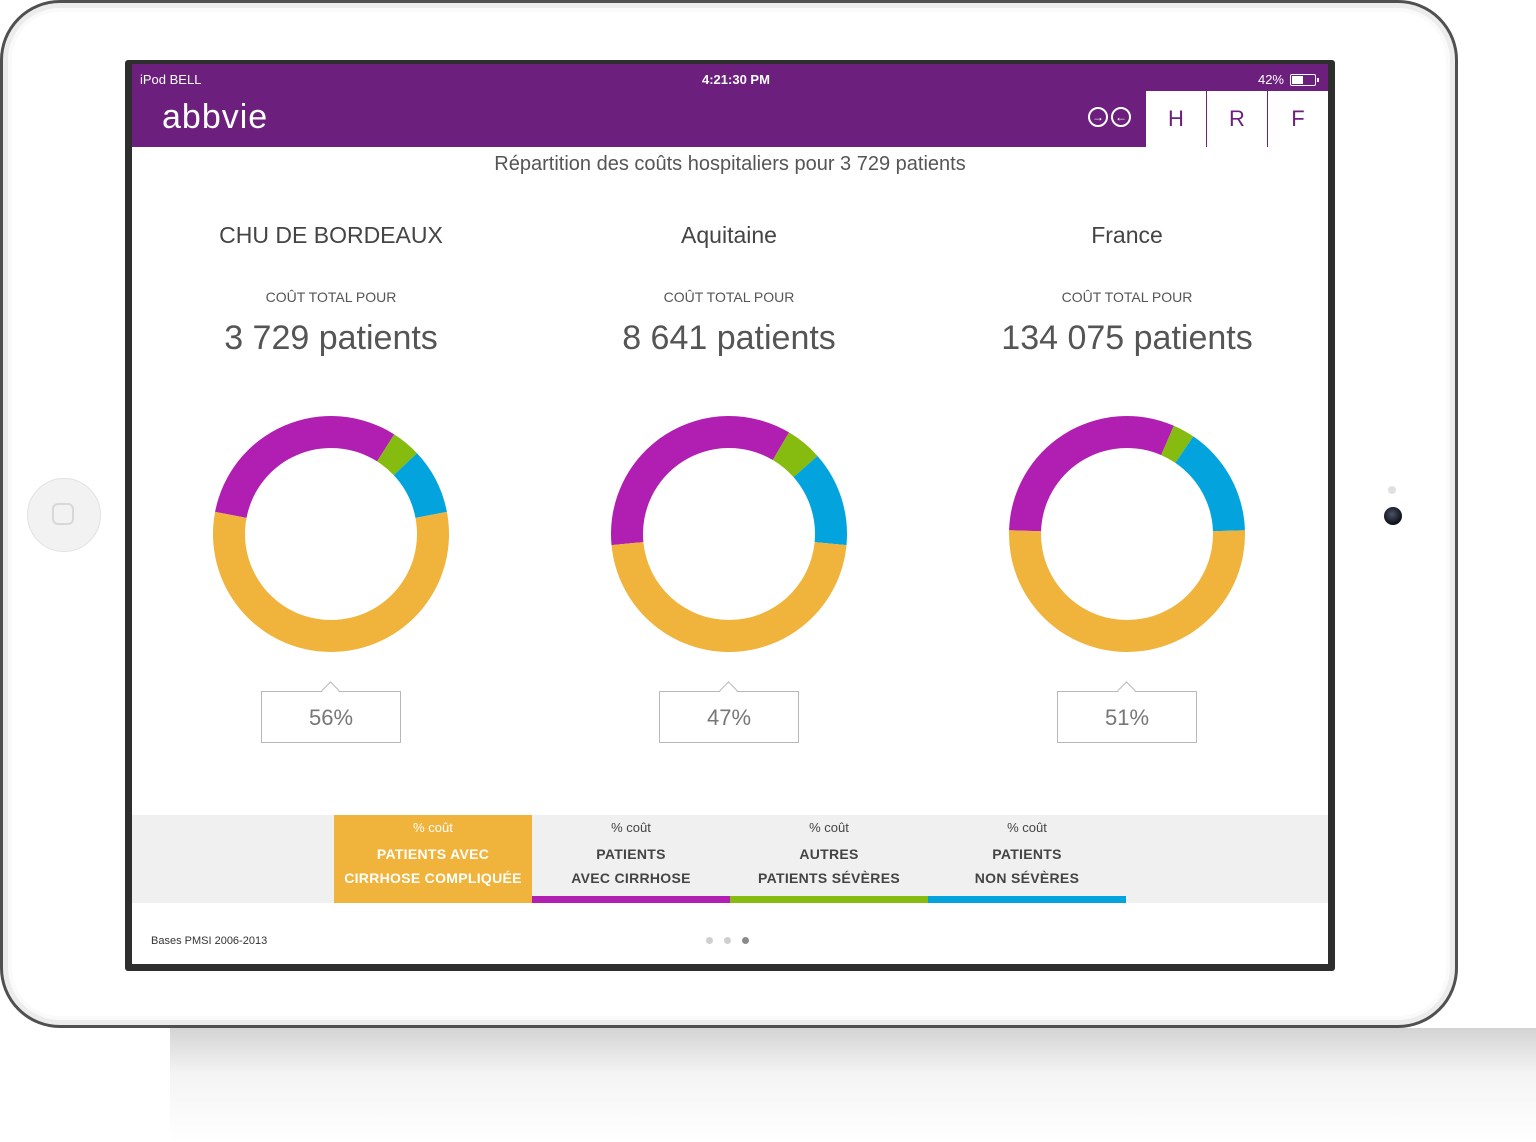 This screenshot has width=1536, height=1142. Describe the element at coordinates (1027, 878) in the screenshot. I see `legend-line2: NON SÉVÈRES` at that location.